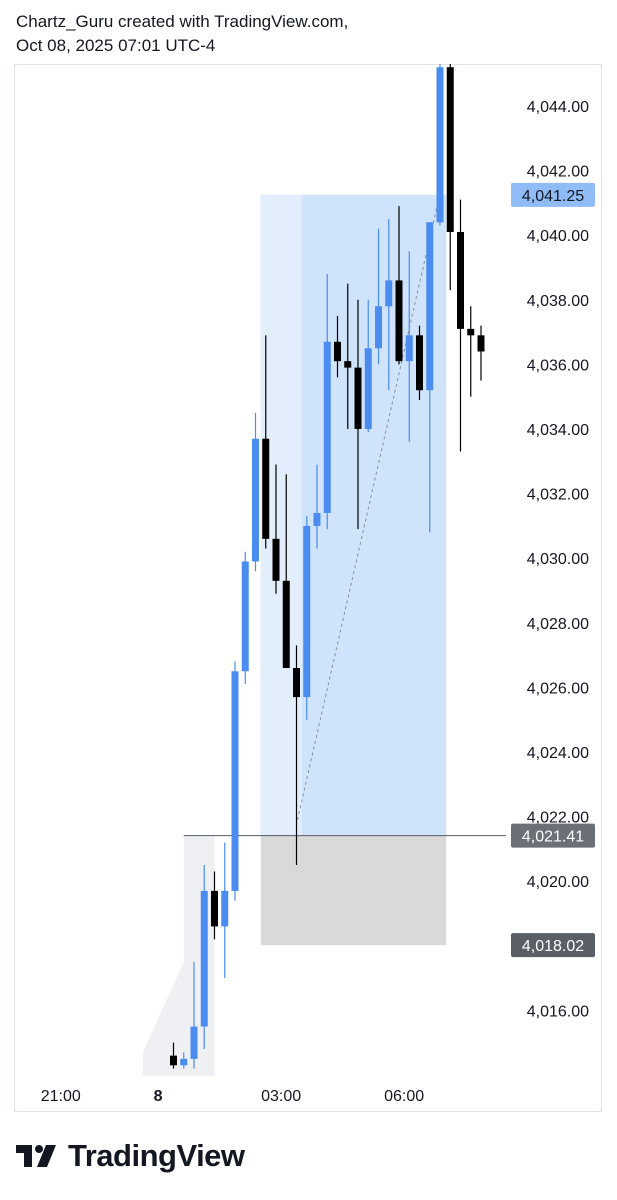  I want to click on target-price-tag-bg, so click(553, 194).